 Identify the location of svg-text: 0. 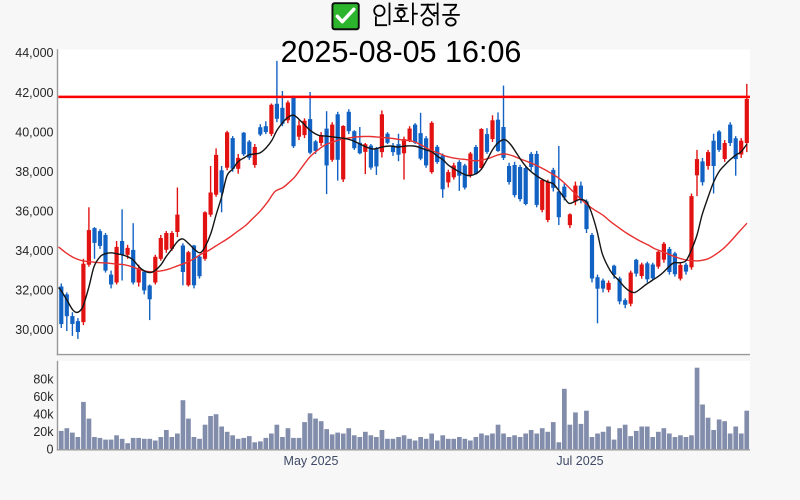
(50, 450).